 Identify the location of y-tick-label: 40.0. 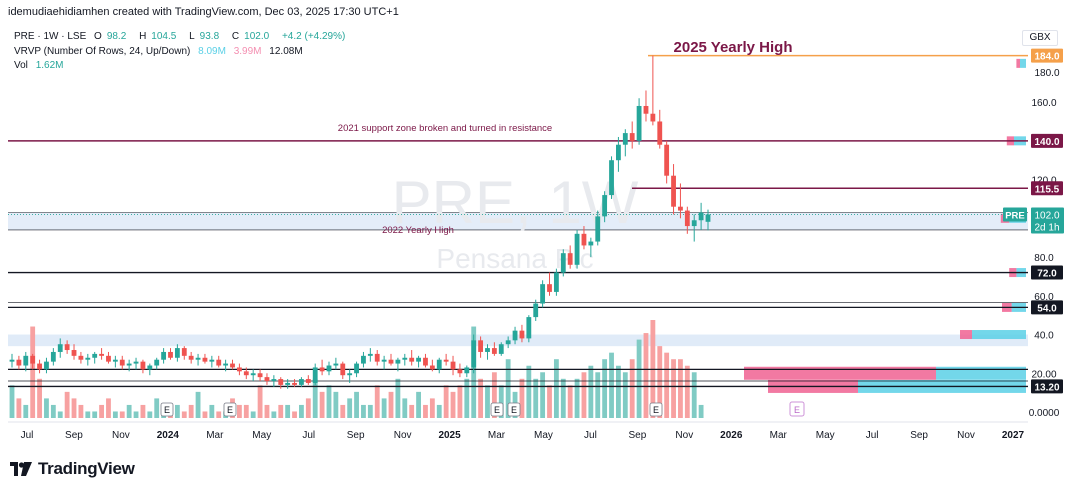
(1044, 336).